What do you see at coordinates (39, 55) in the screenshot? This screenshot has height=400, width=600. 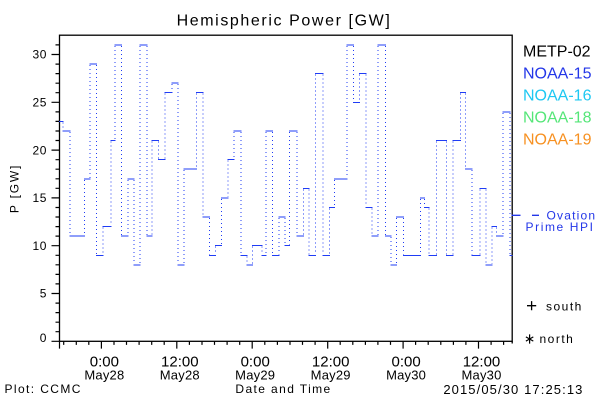 I see `svg-text: 30` at bounding box center [39, 55].